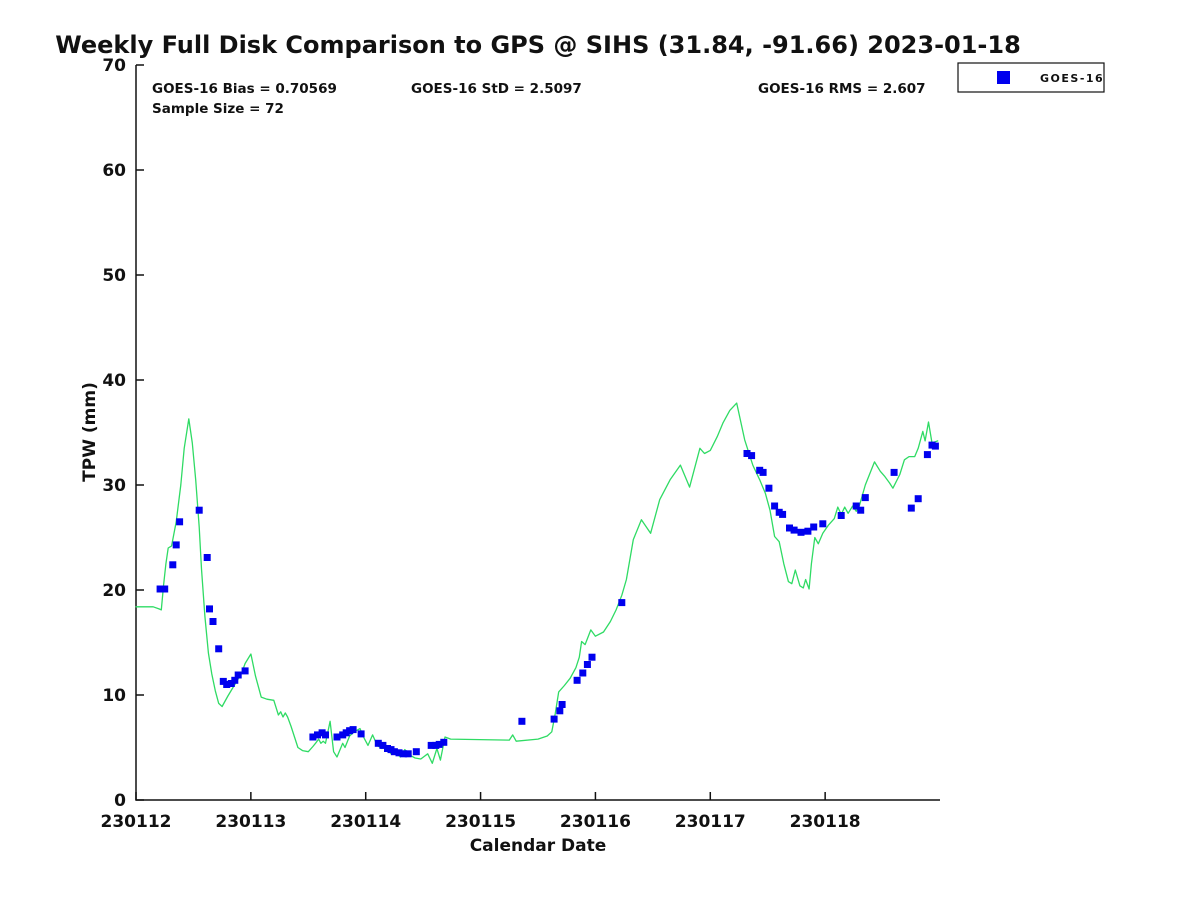  What do you see at coordinates (90, 432) in the screenshot?
I see `y-axis-label: TPW (mm)` at bounding box center [90, 432].